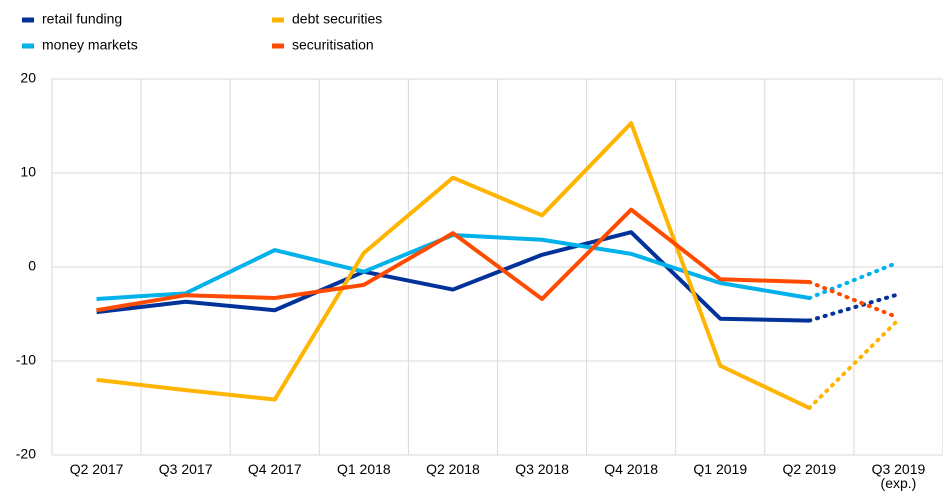 The width and height of the screenshot is (943, 500). What do you see at coordinates (337, 19) in the screenshot?
I see `legend-label: debt securities` at bounding box center [337, 19].